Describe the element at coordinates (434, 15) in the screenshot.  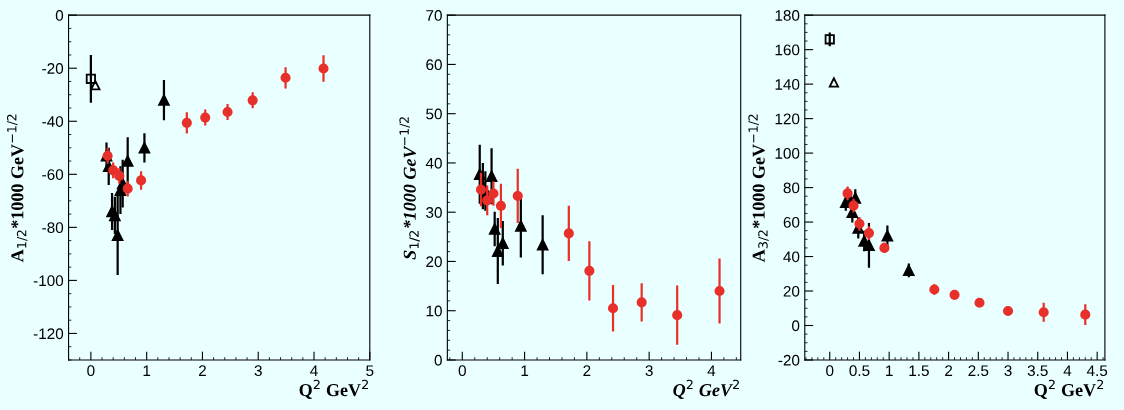
I see `y-tick-label: 70` at that location.